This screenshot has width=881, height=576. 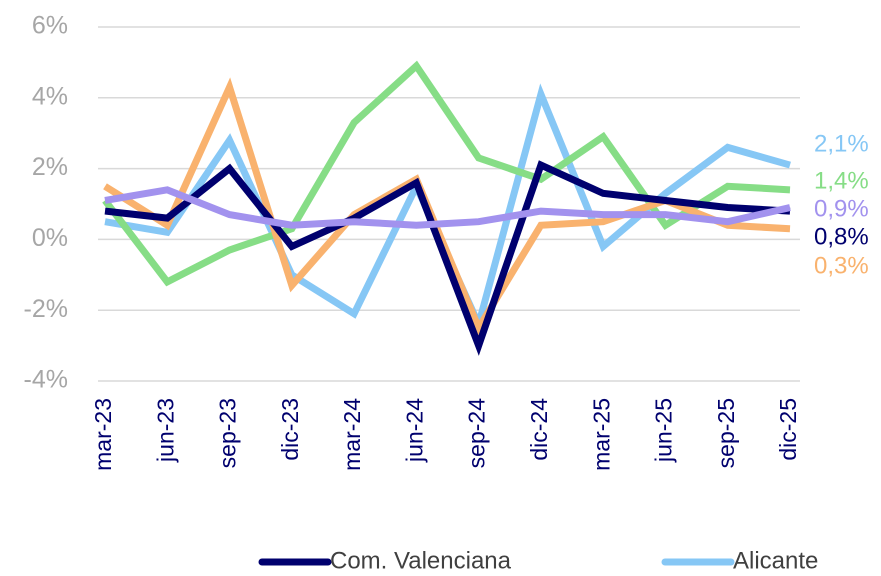 I want to click on y-tick-label: -2%, so click(x=46, y=309).